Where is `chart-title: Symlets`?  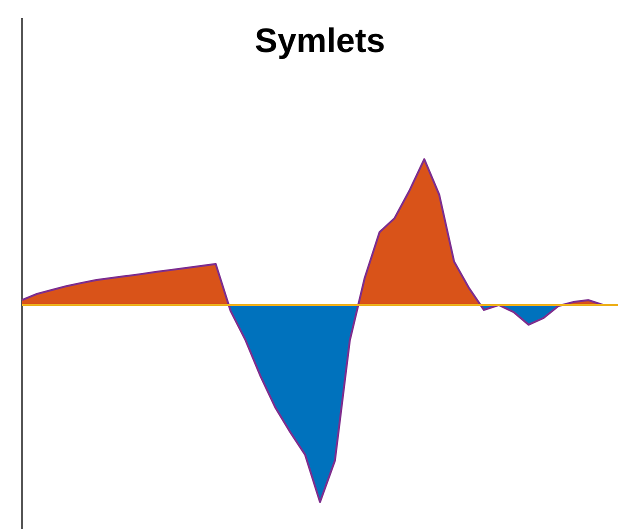
chart-title: Symlets is located at coordinates (320, 41).